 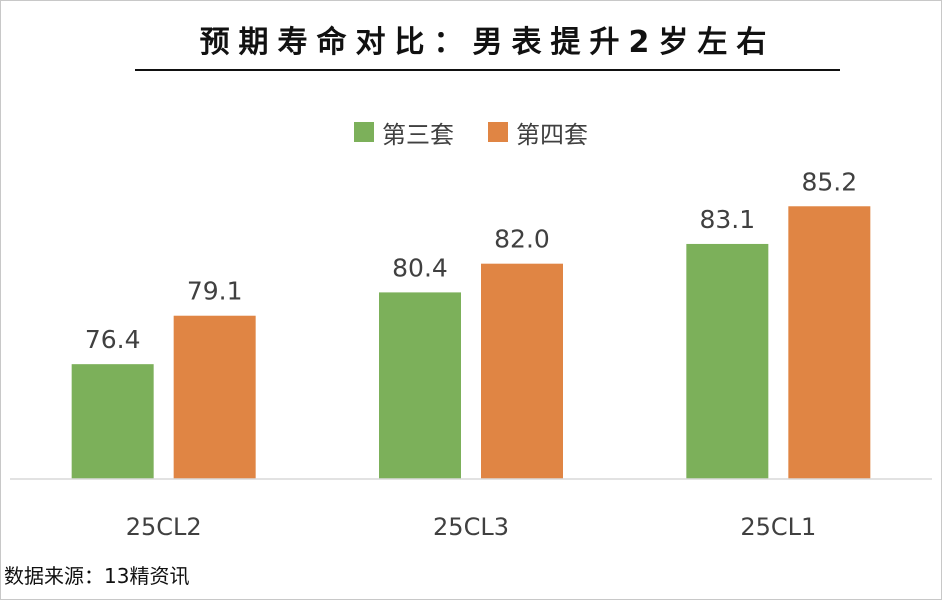 I want to click on x-tick-label-25CL2: 25CL2, so click(x=164, y=527).